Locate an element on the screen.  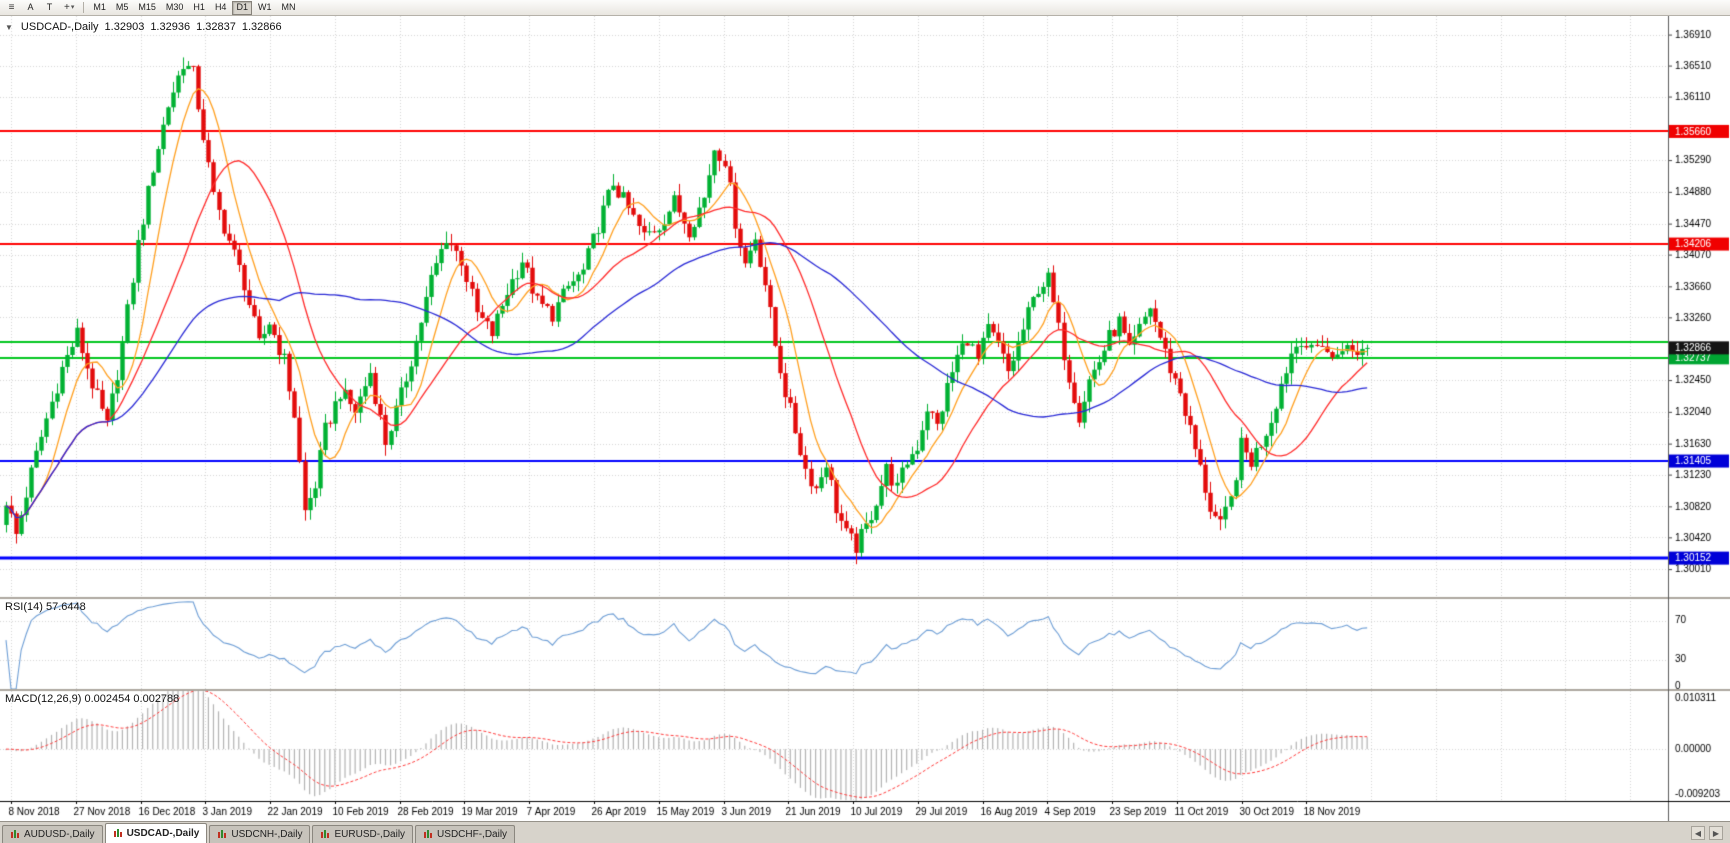
tab-scroll-left-button: ◀ is located at coordinates (1698, 833).